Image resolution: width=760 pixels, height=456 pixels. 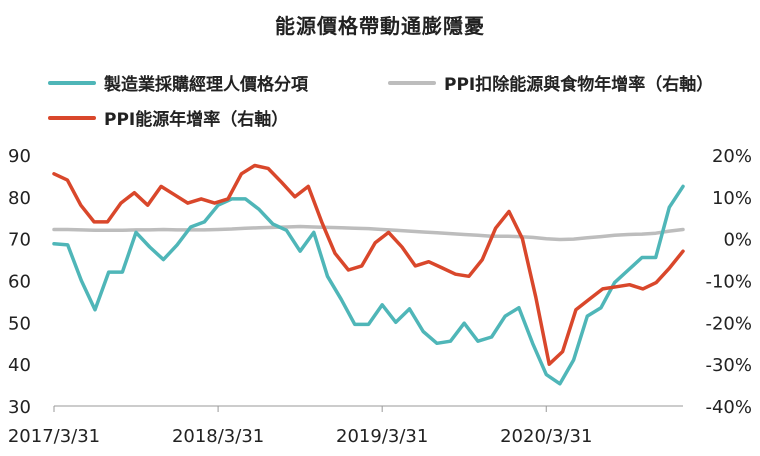 I want to click on legend-swatch-ppi-energy, so click(x=72, y=117).